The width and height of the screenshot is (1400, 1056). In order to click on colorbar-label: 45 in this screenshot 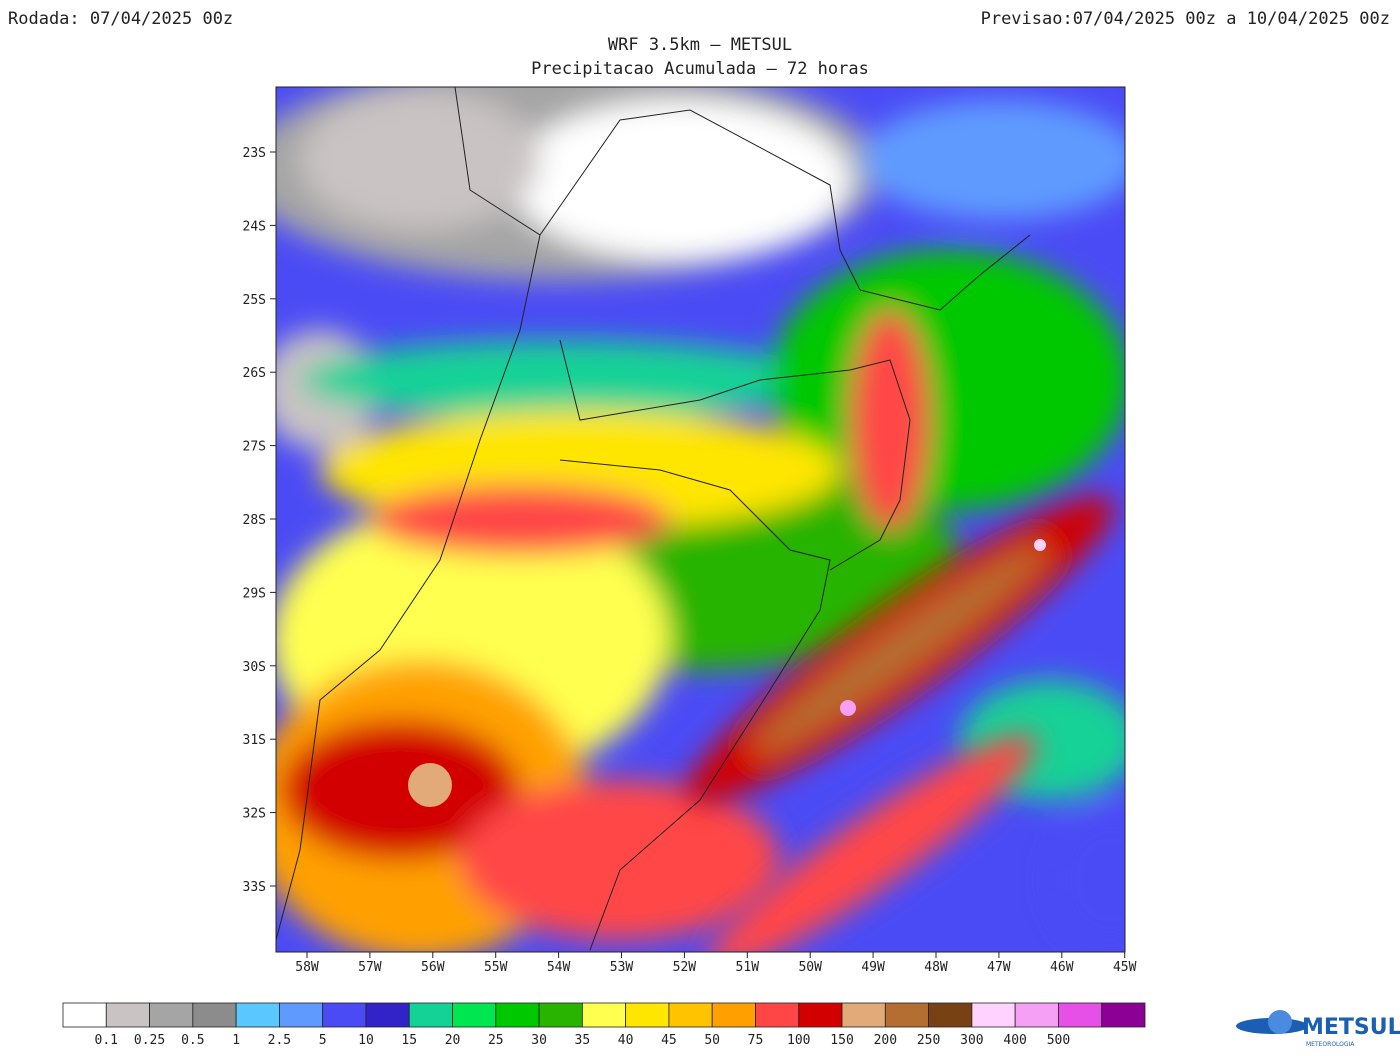, I will do `click(669, 1040)`.